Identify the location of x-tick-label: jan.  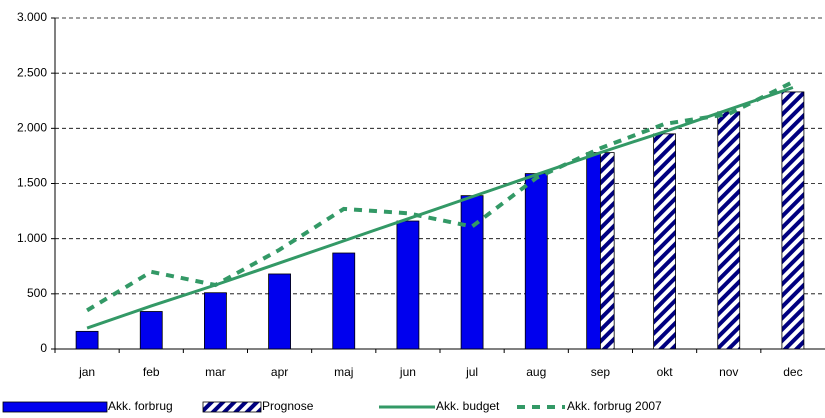
(86, 372).